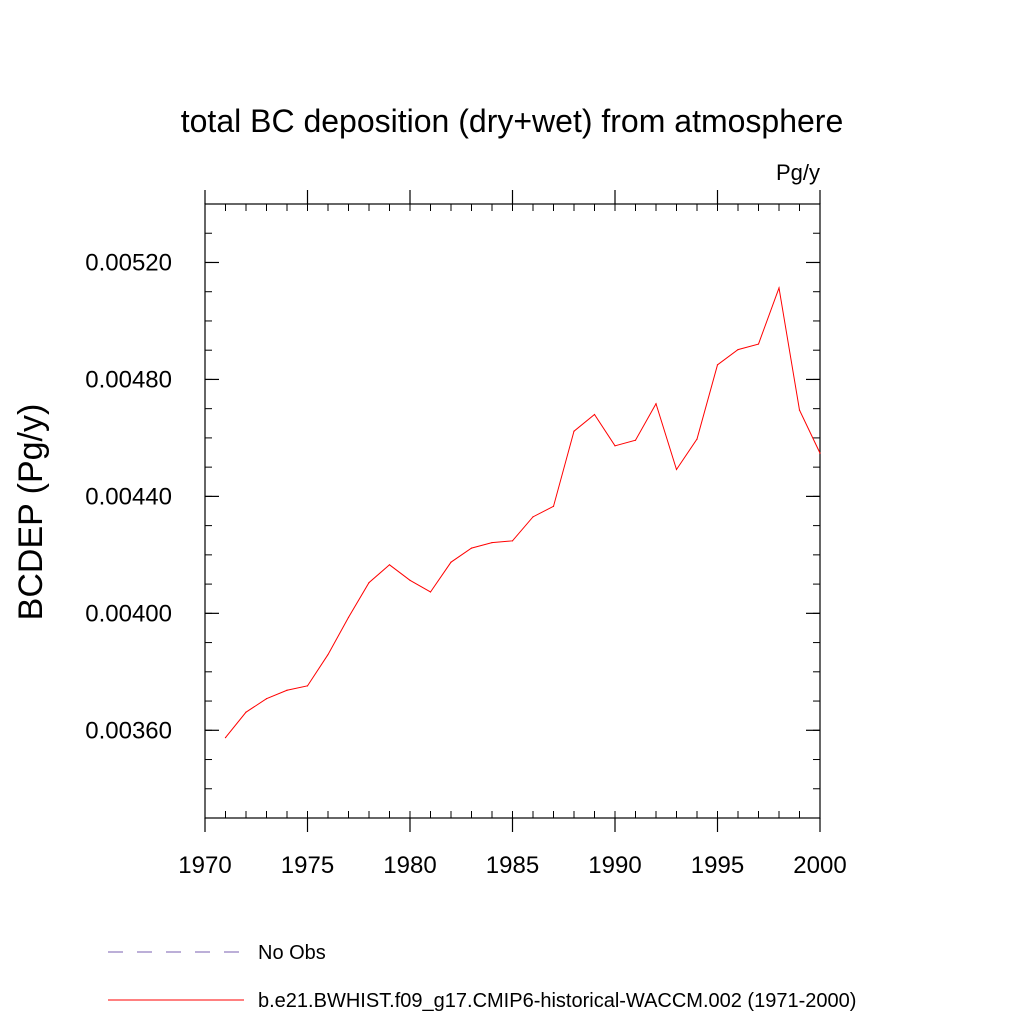 The width and height of the screenshot is (1024, 1024). Describe the element at coordinates (798, 172) in the screenshot. I see `units-label: Pg/y` at that location.